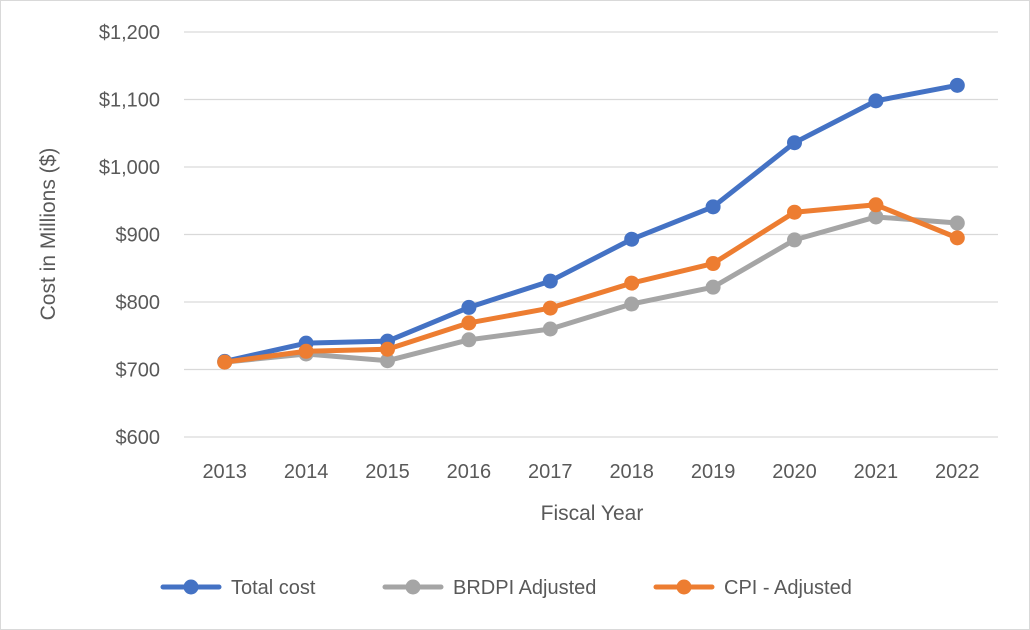 This screenshot has width=1030, height=630. What do you see at coordinates (138, 303) in the screenshot?
I see `y-tick-label: $800` at bounding box center [138, 303].